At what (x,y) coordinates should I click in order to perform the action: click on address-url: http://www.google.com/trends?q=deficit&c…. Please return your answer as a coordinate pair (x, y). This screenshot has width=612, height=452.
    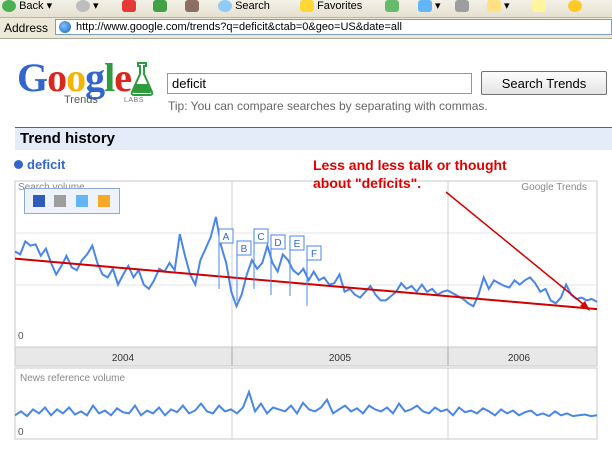
    Looking at the image, I should click on (239, 27).